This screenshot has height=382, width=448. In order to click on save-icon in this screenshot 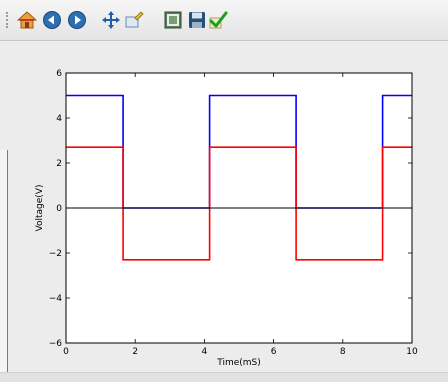, I will do `click(197, 20)`.